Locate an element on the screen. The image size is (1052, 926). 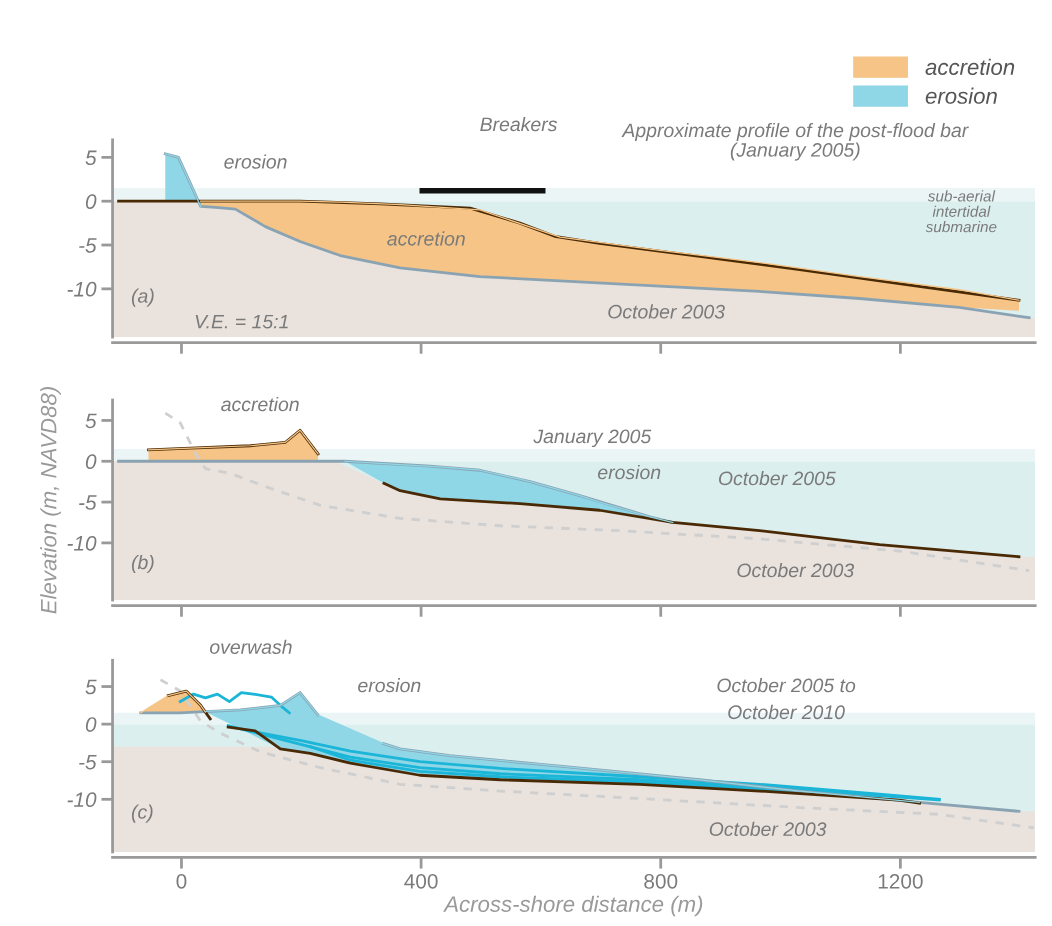
annotation: January 2005 is located at coordinates (592, 438).